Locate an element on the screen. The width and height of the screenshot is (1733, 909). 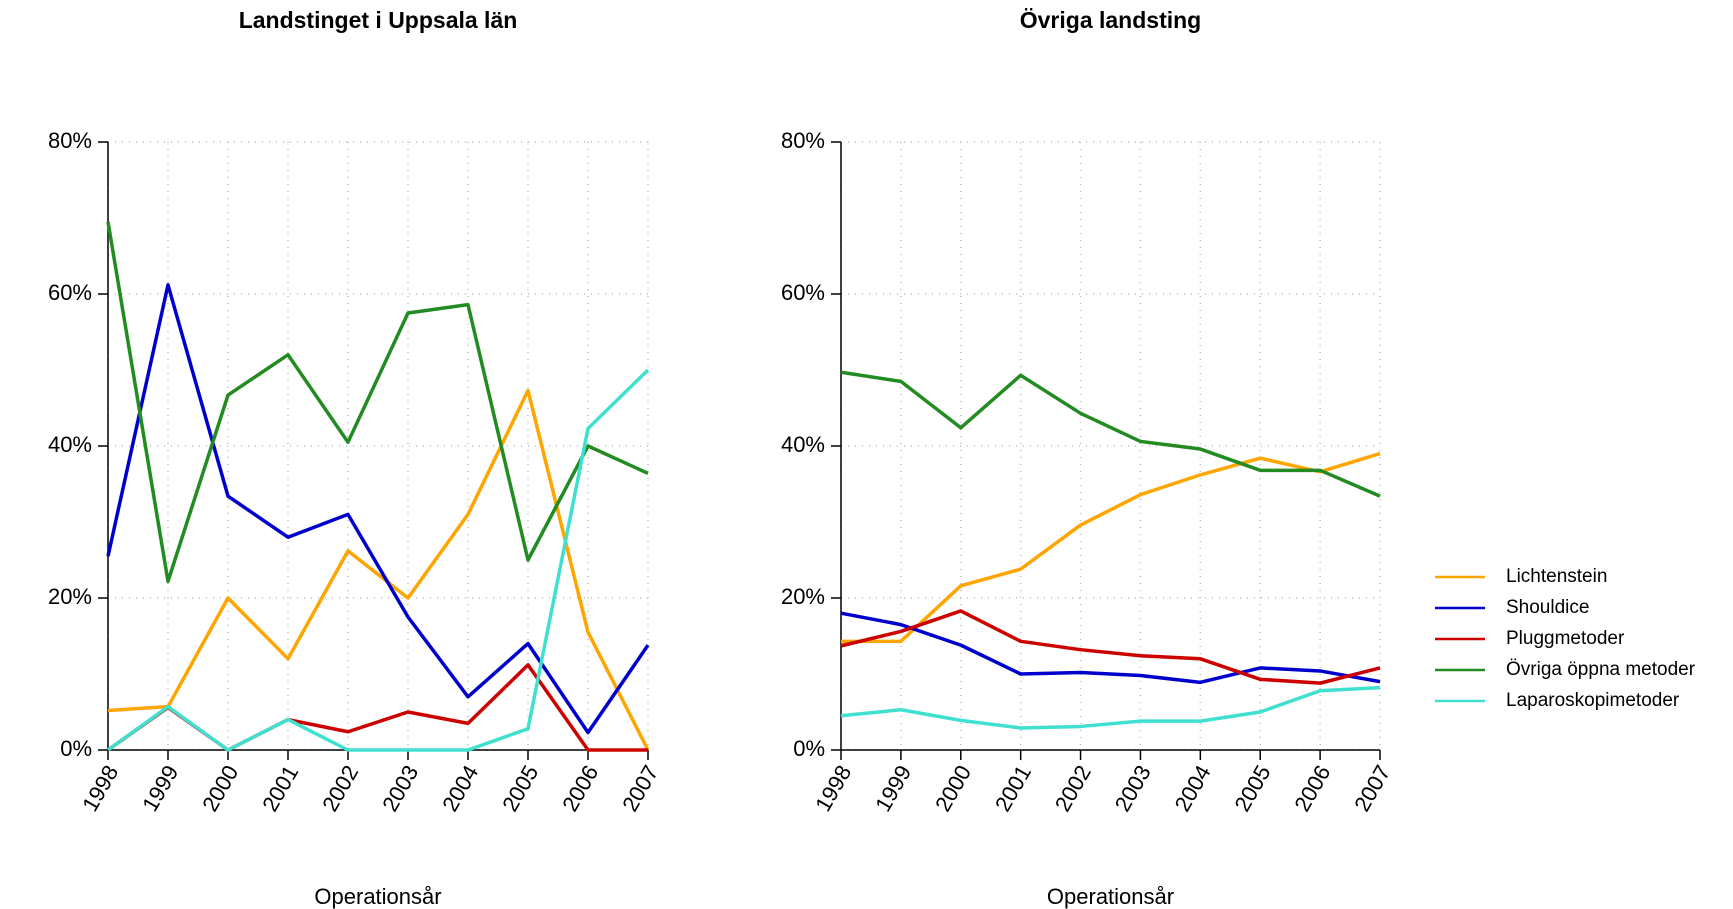
legend-label: Pluggmetoder is located at coordinates (1565, 638).